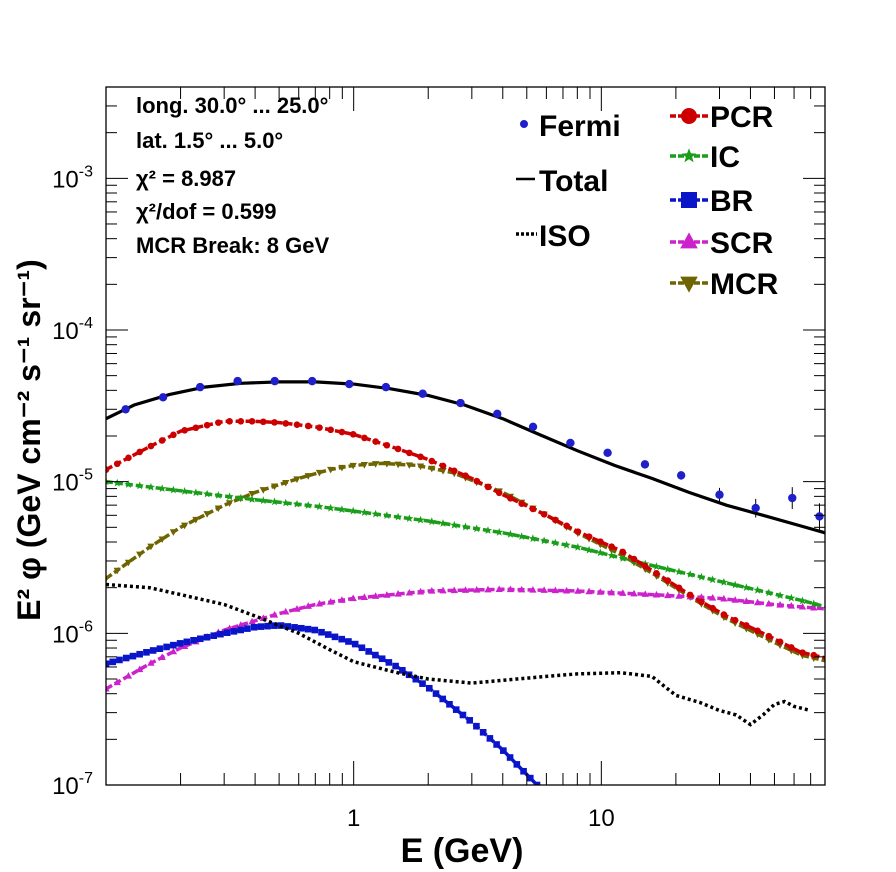 Image resolution: width=896 pixels, height=872 pixels. What do you see at coordinates (742, 117) in the screenshot?
I see `legend-pcr-label: PCR` at bounding box center [742, 117].